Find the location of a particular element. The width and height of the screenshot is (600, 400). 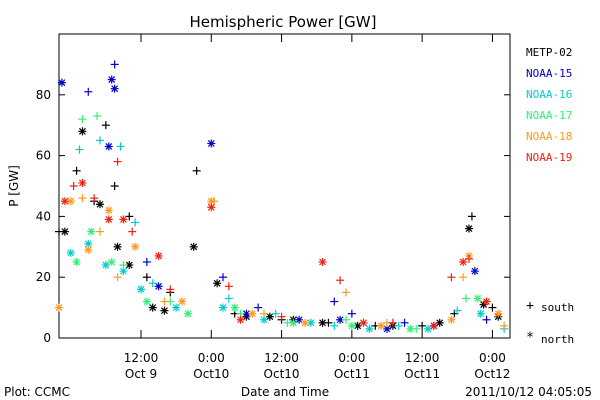

plot-credit: Plot: CCMC is located at coordinates (37, 392).